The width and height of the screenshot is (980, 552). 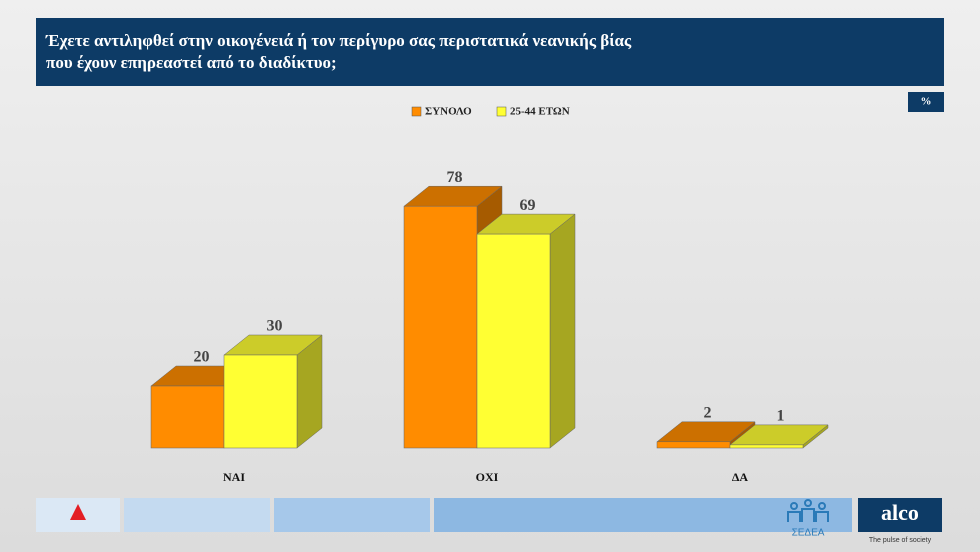 I want to click on value-label: 20, so click(x=202, y=357).